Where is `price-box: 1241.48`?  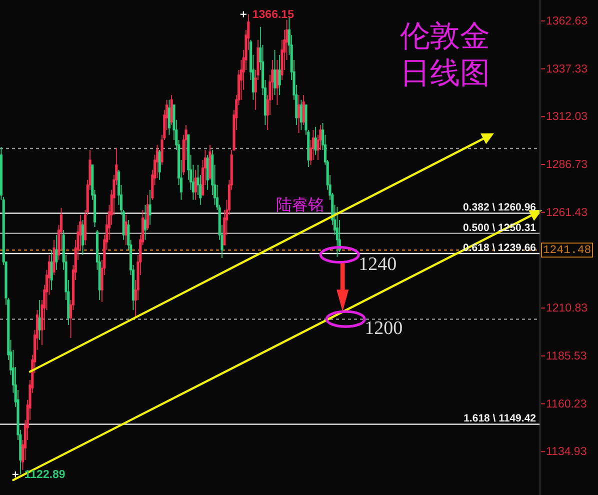 price-box: 1241.48 is located at coordinates (567, 250).